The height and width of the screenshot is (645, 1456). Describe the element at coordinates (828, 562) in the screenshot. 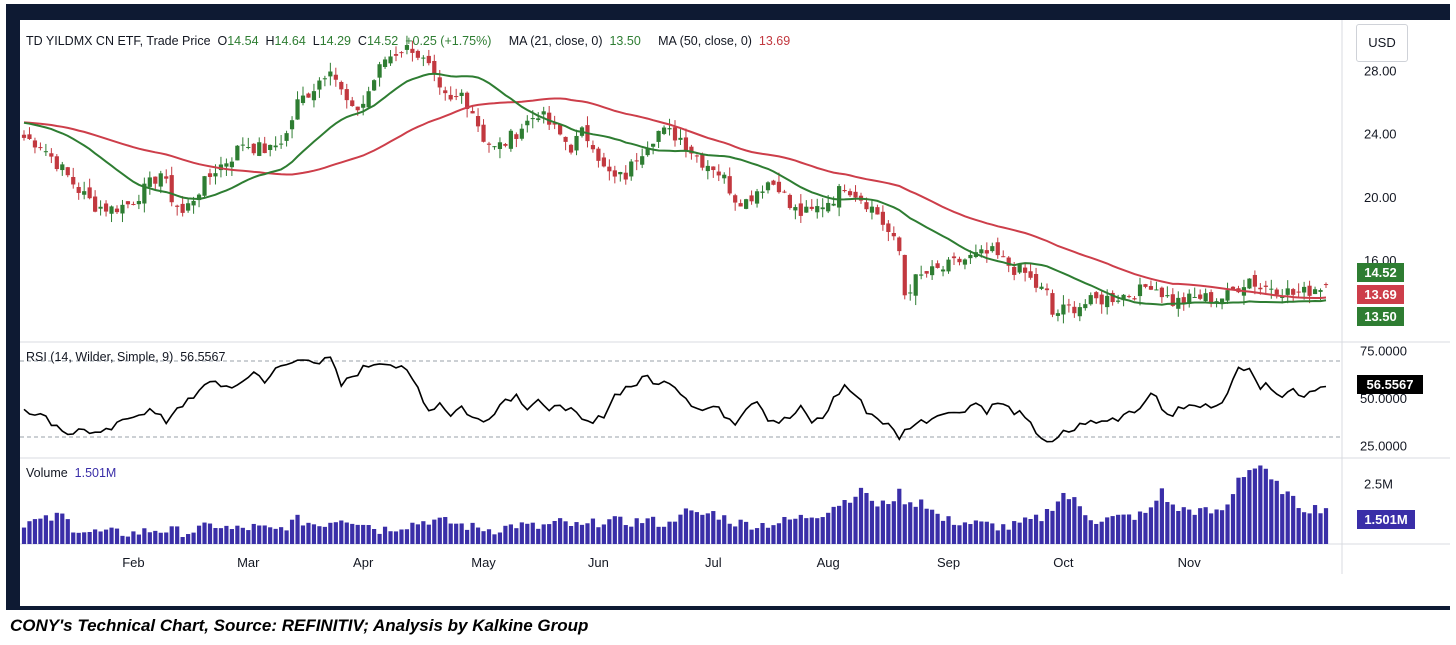

I see `month-tick-label: Aug` at that location.